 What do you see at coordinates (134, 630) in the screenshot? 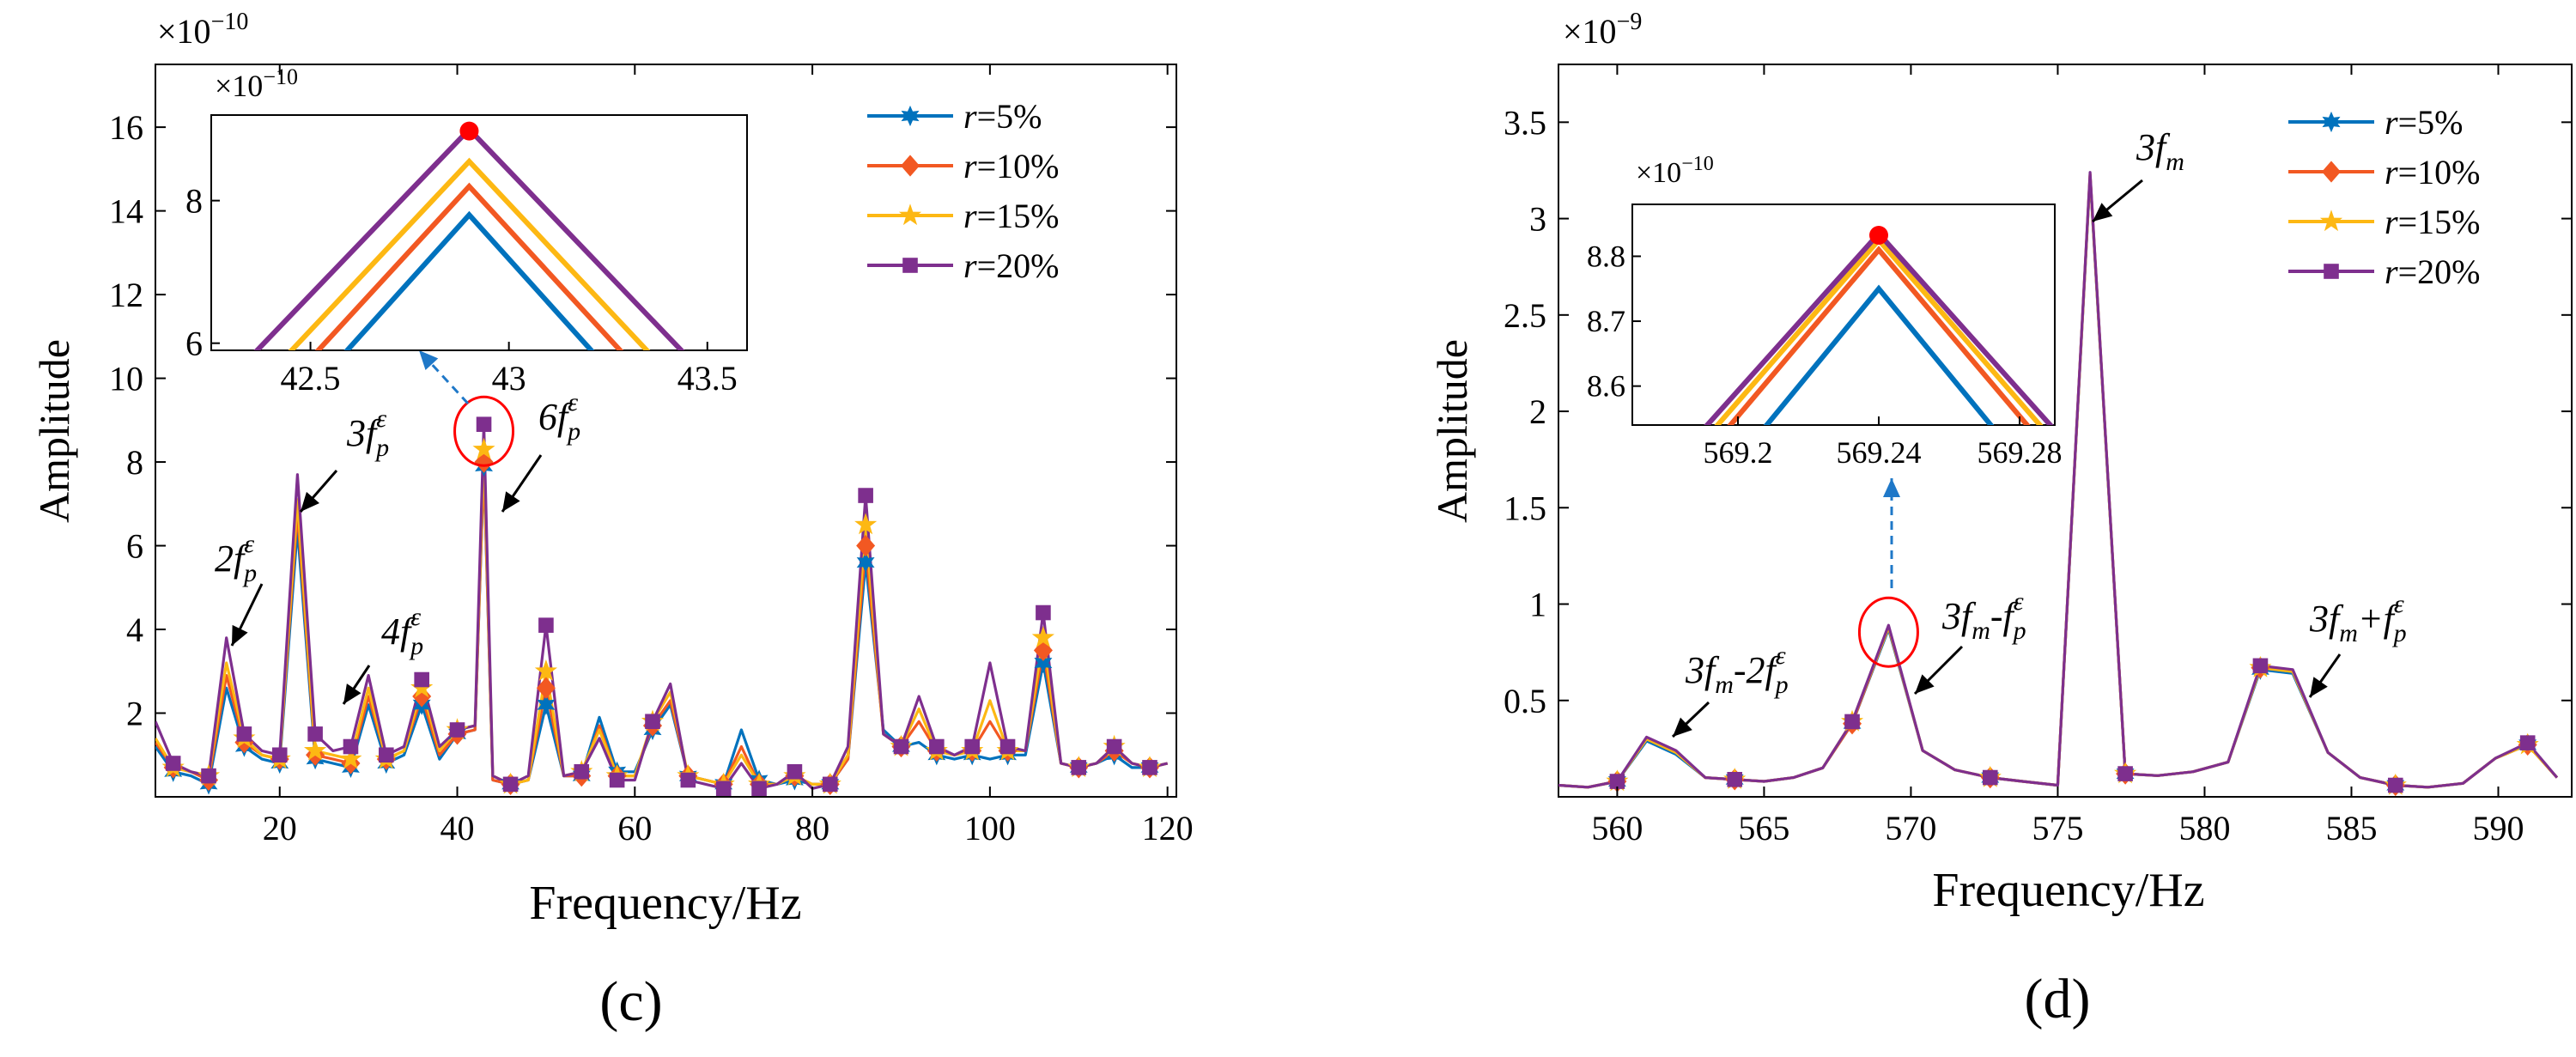
I see `y-tick-label: 4` at bounding box center [134, 630].